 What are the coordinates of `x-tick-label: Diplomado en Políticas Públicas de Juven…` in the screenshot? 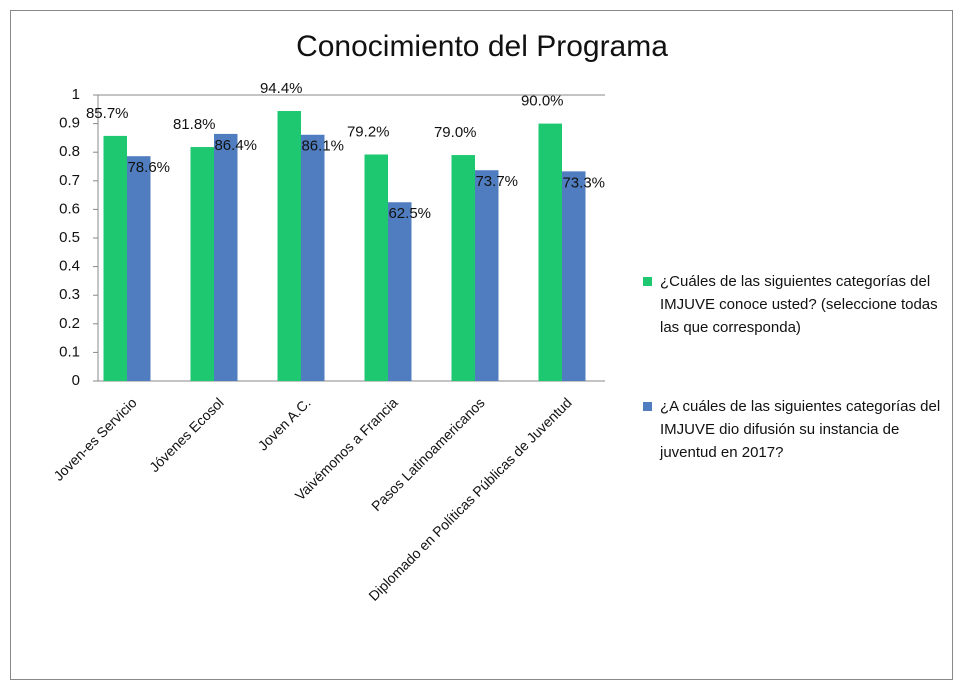 It's located at (469, 498).